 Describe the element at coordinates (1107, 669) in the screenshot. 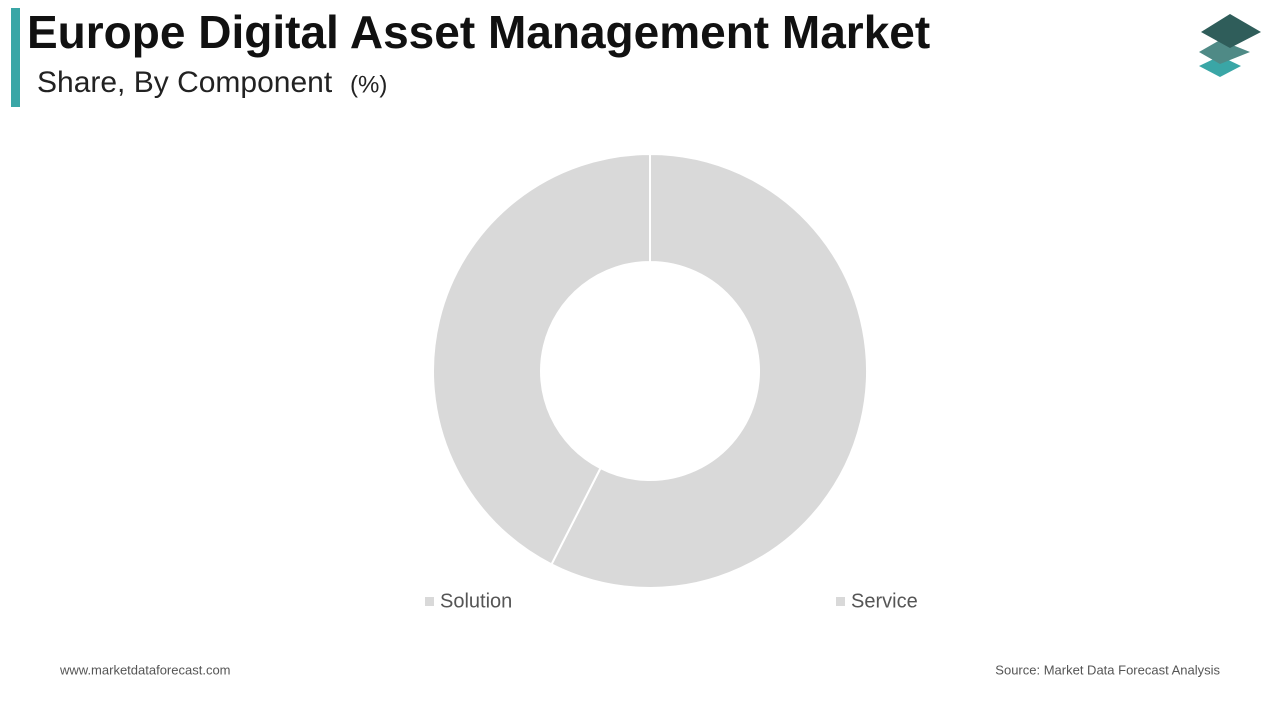

I see `footer-right: Source: Market Data Forecast Analysis` at that location.